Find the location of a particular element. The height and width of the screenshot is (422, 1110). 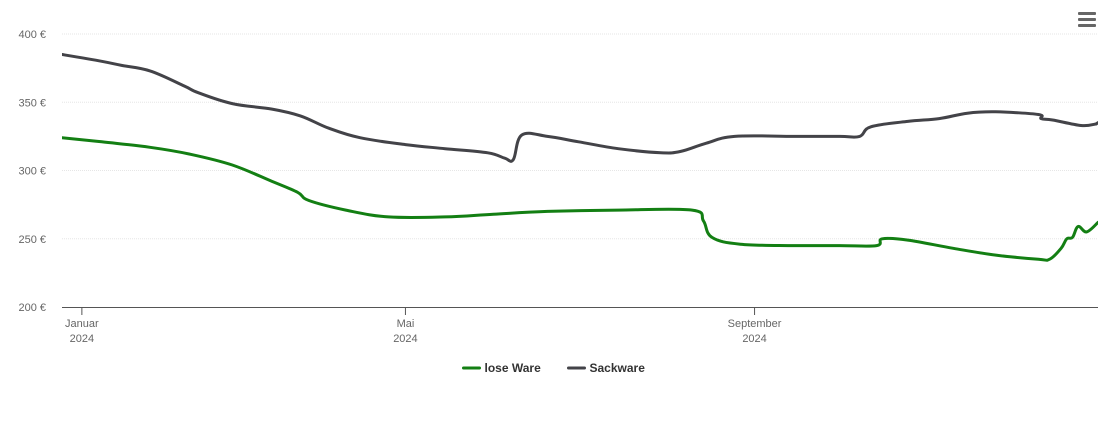

legend-item: lose Ware is located at coordinates (502, 368).